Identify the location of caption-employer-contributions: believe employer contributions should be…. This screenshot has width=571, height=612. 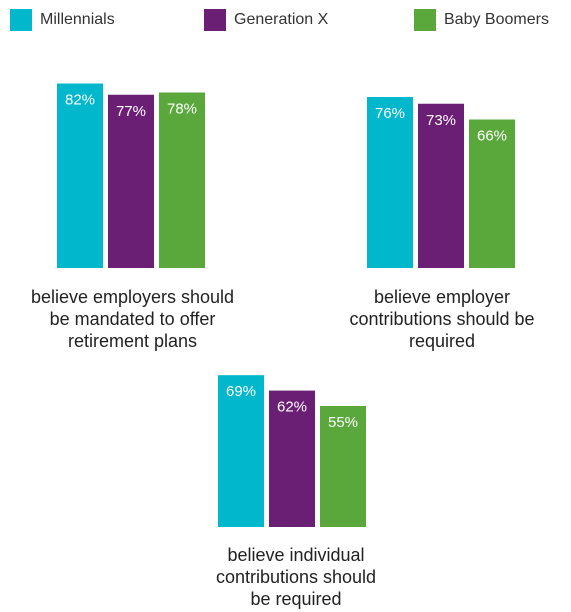
(442, 319).